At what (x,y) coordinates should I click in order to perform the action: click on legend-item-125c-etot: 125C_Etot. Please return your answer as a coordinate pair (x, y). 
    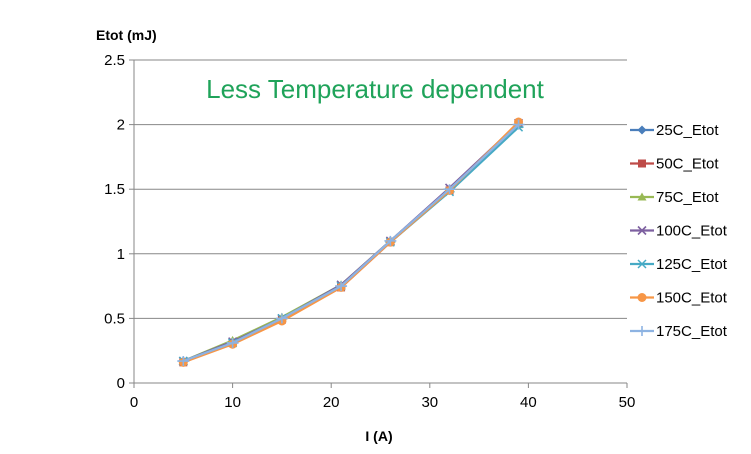
    Looking at the image, I should click on (679, 264).